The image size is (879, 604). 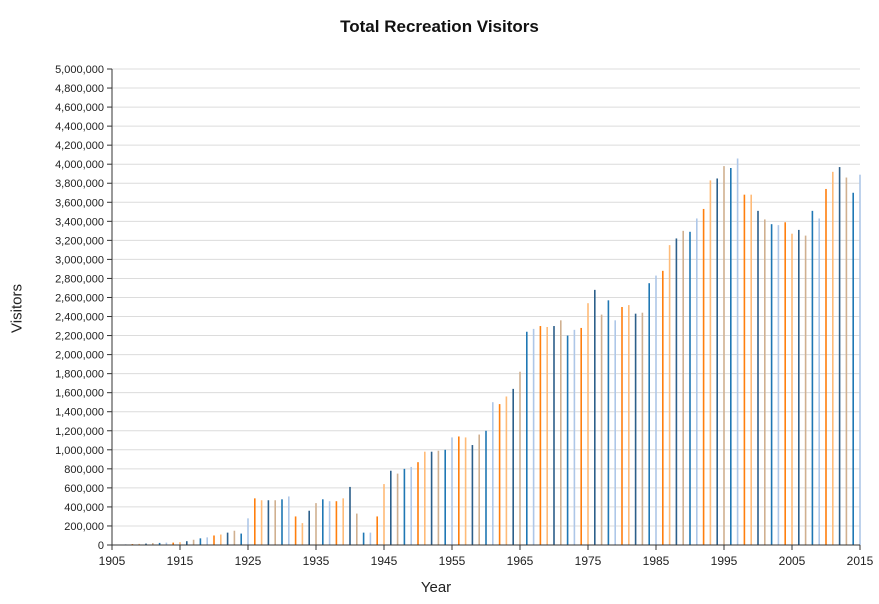 I want to click on y-tick-label: 5,000,000, so click(x=79, y=70).